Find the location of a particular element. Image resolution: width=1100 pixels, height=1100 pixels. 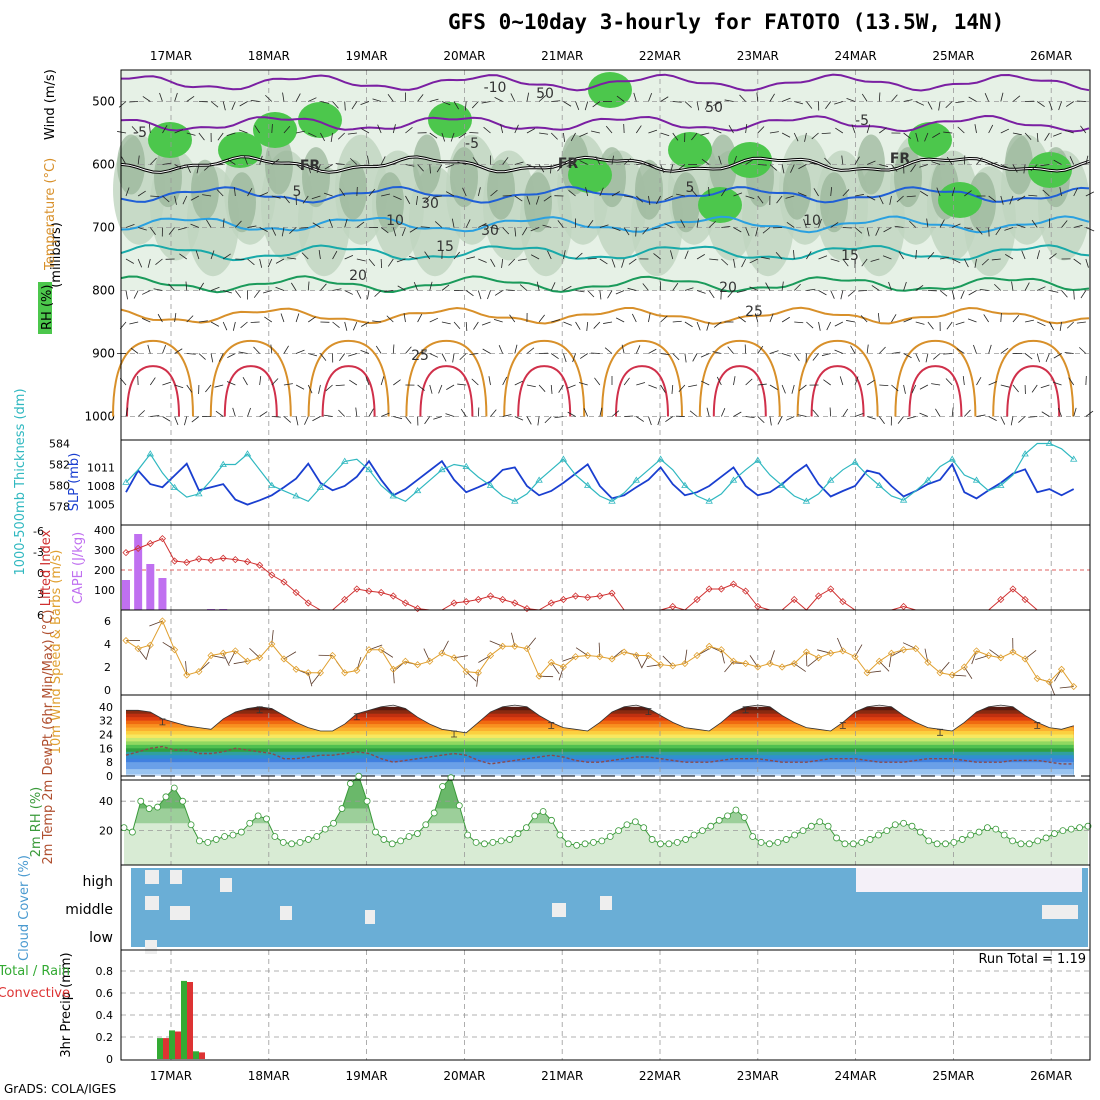

ylabel-10m-wind: 10m Wind Speed & Barbs (m/s) is located at coordinates (56, 652).